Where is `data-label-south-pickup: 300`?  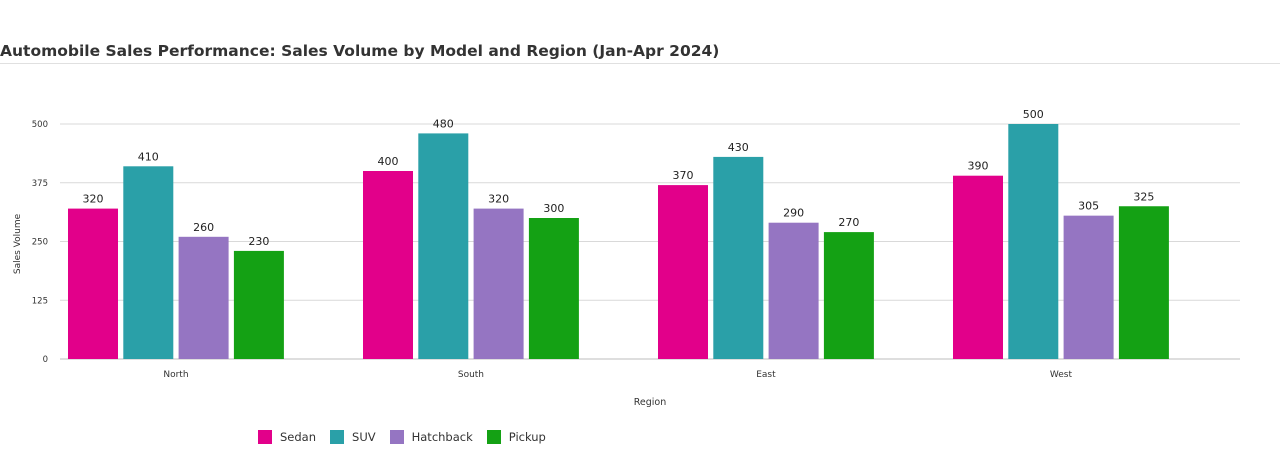 data-label-south-pickup: 300 is located at coordinates (553, 208).